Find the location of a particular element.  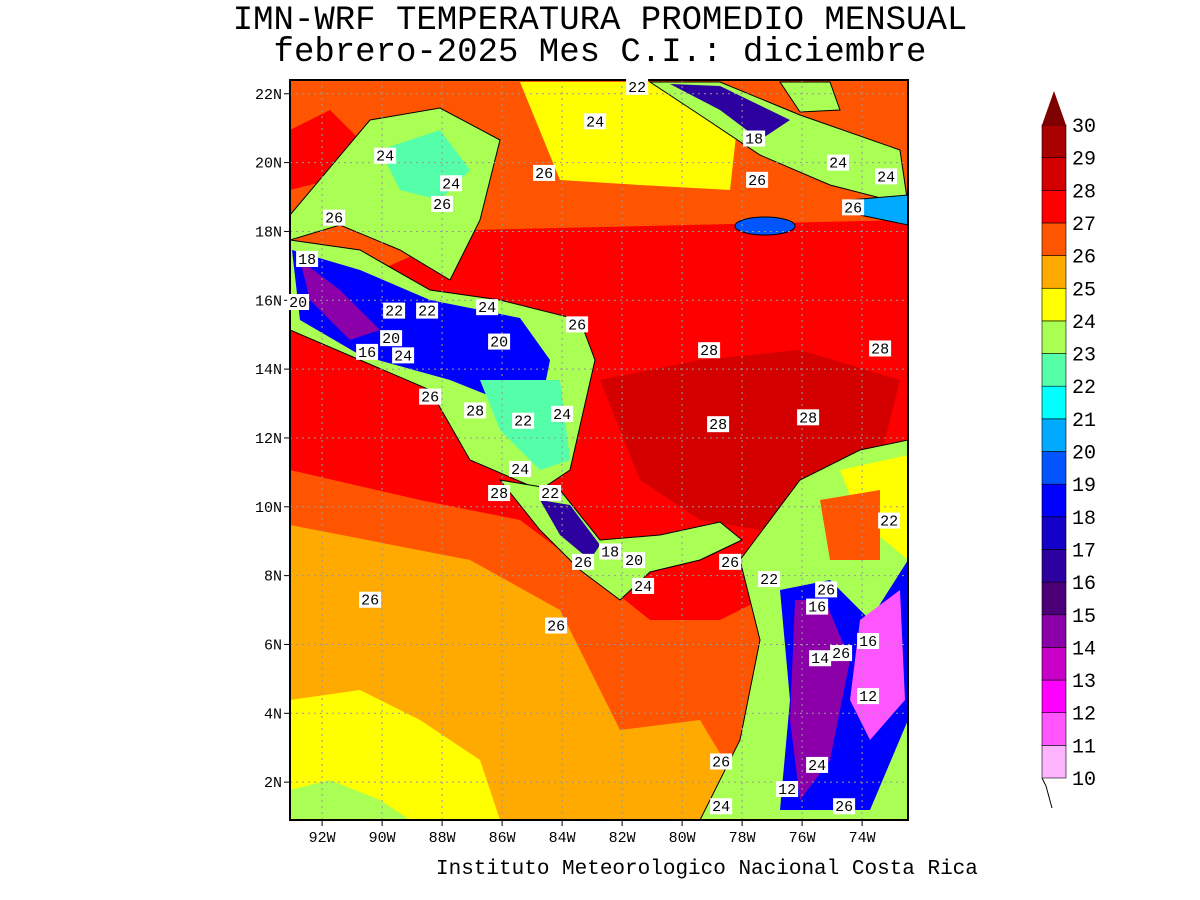

colorbar-over-arrow is located at coordinates (1054, 108).